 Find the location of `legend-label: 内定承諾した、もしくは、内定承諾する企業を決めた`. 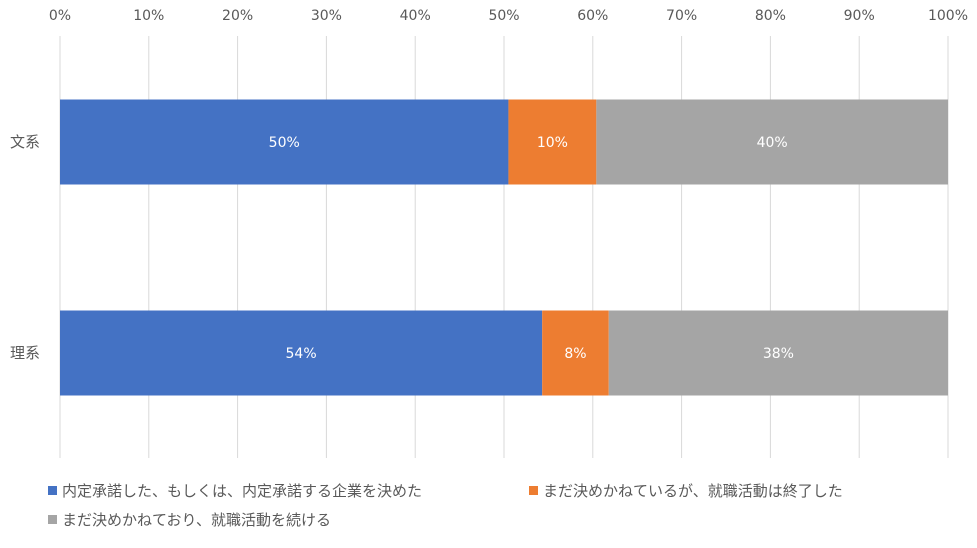

legend-label: 内定承諾した、もしくは、内定承諾する企業を決めた is located at coordinates (242, 491).